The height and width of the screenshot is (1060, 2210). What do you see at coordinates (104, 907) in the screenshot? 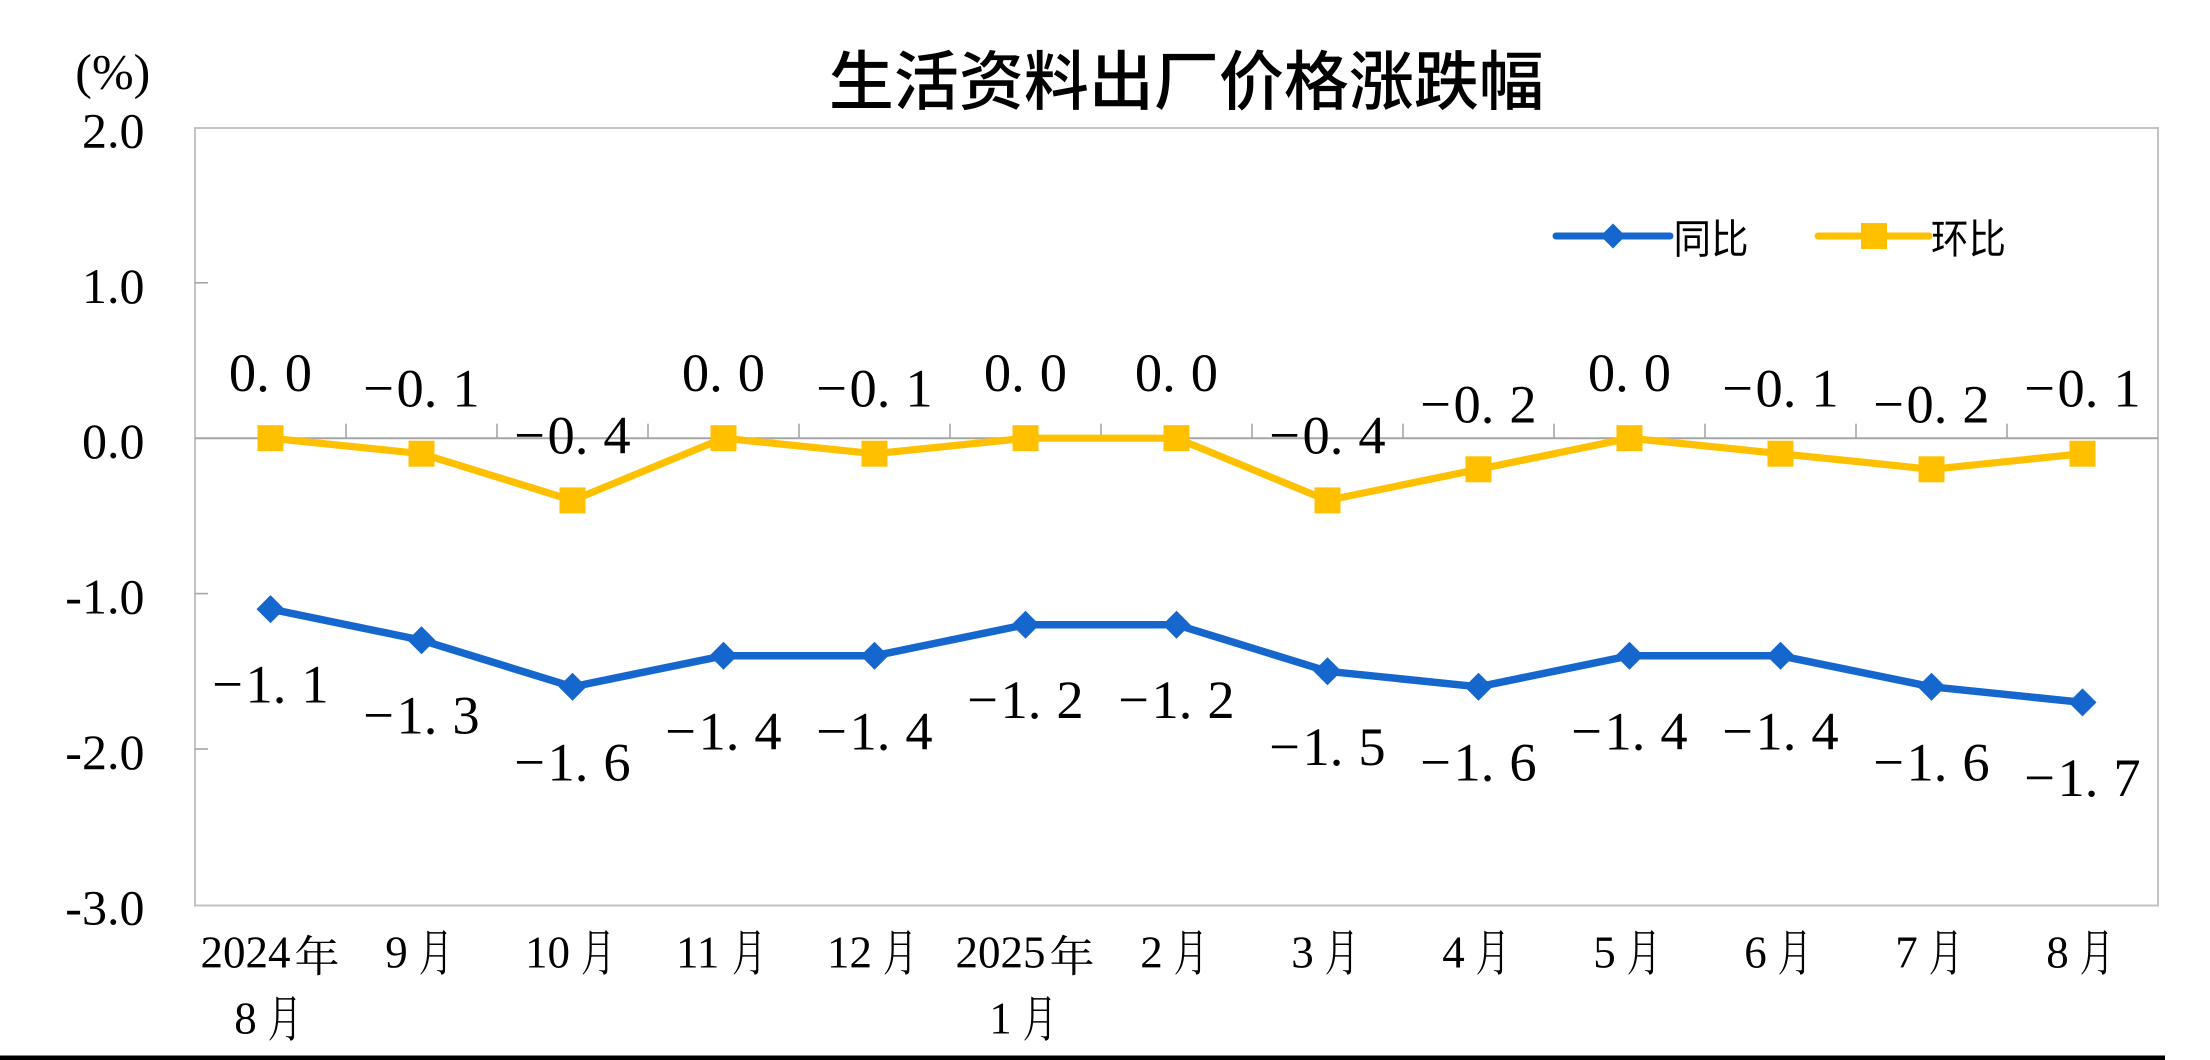
I see `svg-text: -3.0` at bounding box center [104, 907].